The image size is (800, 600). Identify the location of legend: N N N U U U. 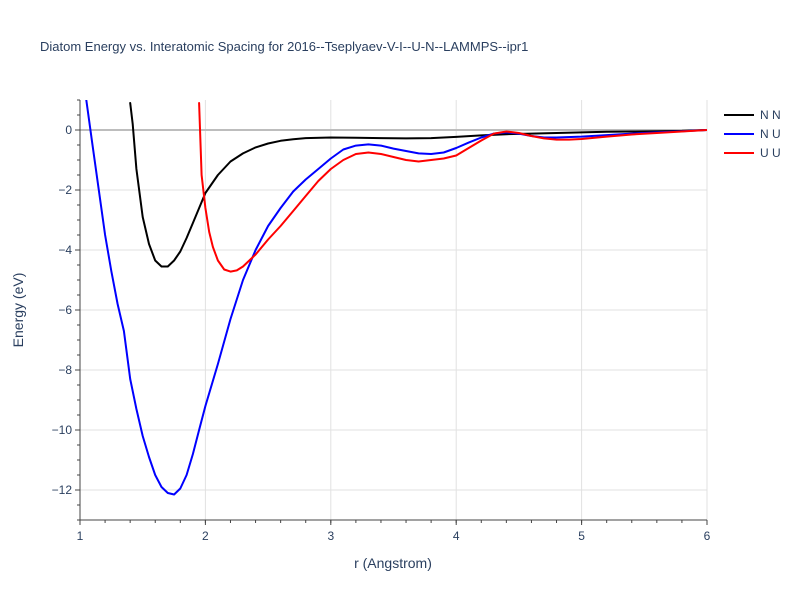
(752, 134).